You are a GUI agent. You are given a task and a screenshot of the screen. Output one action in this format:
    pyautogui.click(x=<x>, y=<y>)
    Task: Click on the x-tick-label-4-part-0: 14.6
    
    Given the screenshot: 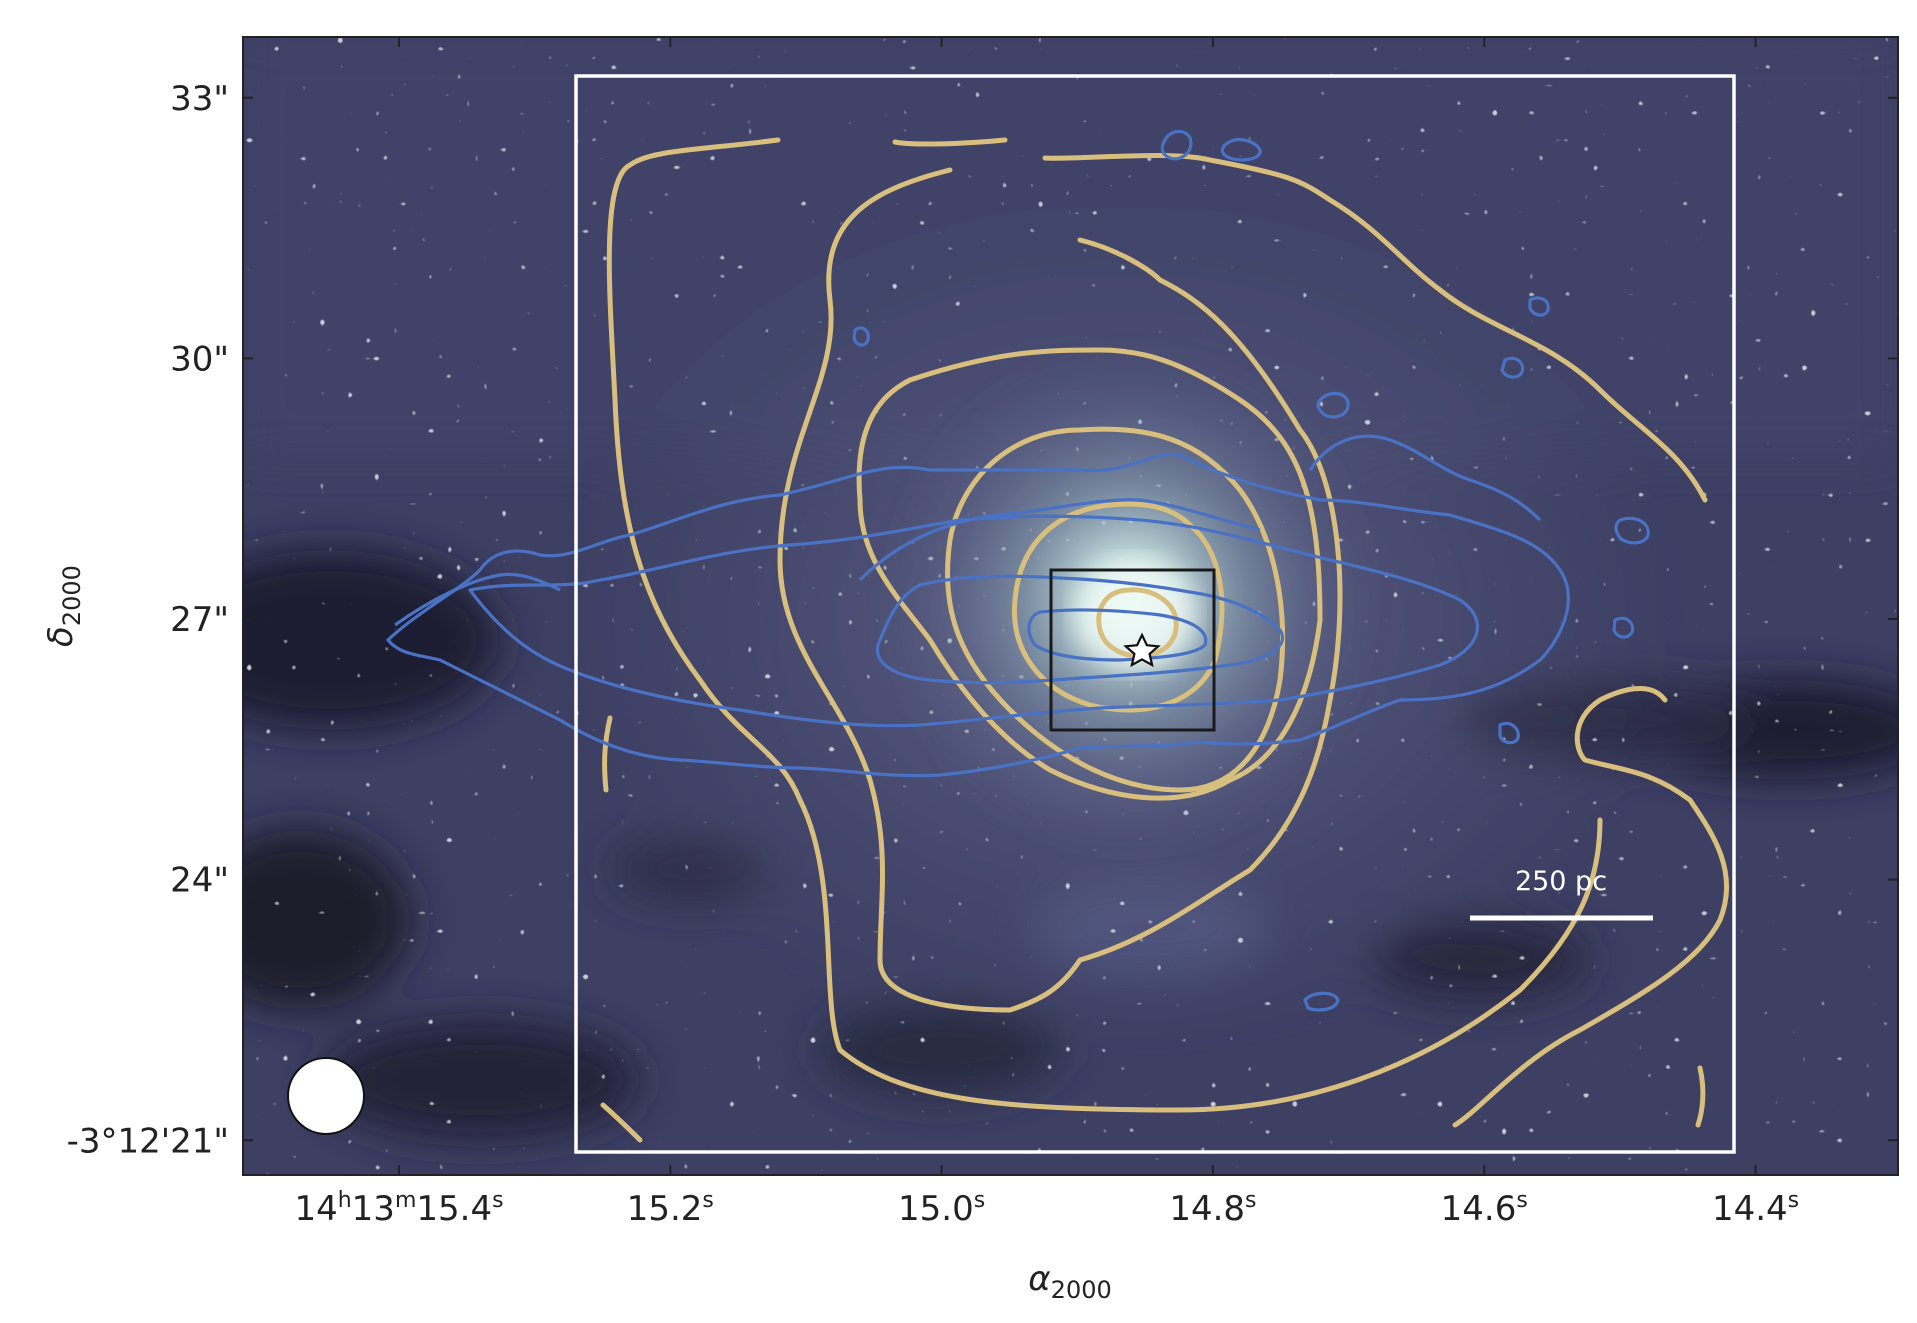 What is the action you would take?
    pyautogui.click(x=1479, y=1209)
    